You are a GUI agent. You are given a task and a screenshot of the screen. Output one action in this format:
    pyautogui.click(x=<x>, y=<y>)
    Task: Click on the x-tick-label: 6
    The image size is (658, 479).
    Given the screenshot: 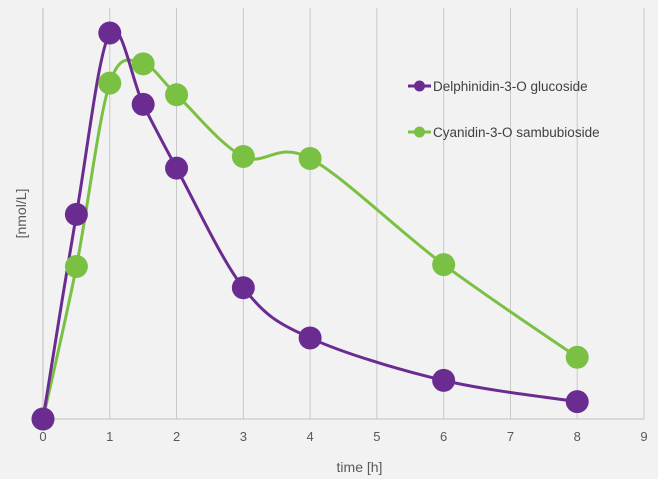 What is the action you would take?
    pyautogui.click(x=443, y=436)
    